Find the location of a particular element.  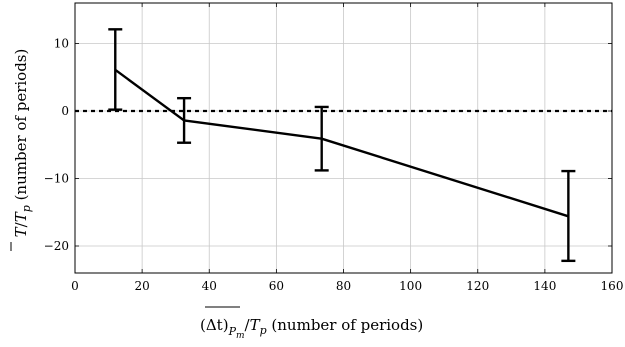

y-tick-label: −20 is located at coordinates (56, 246).